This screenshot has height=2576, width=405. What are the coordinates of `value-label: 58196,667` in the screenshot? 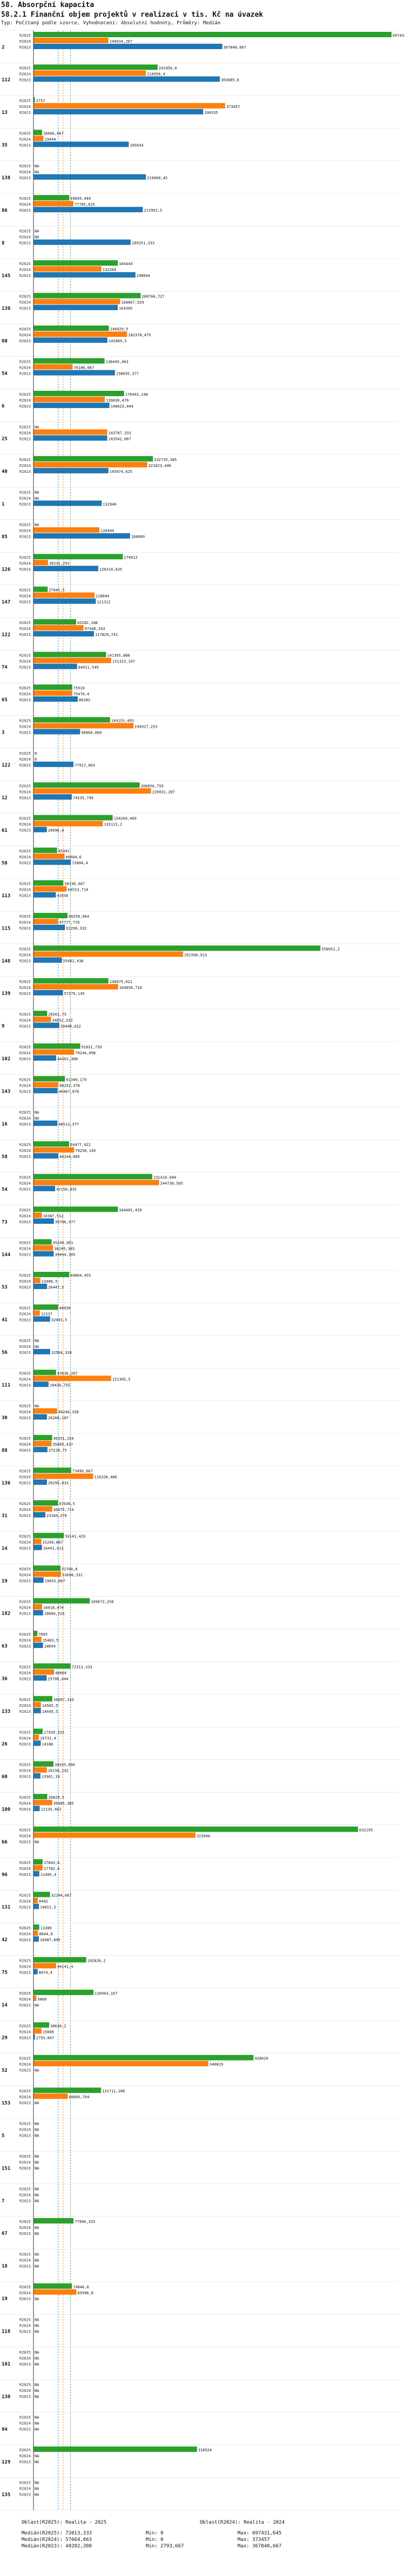 It's located at (74, 884).